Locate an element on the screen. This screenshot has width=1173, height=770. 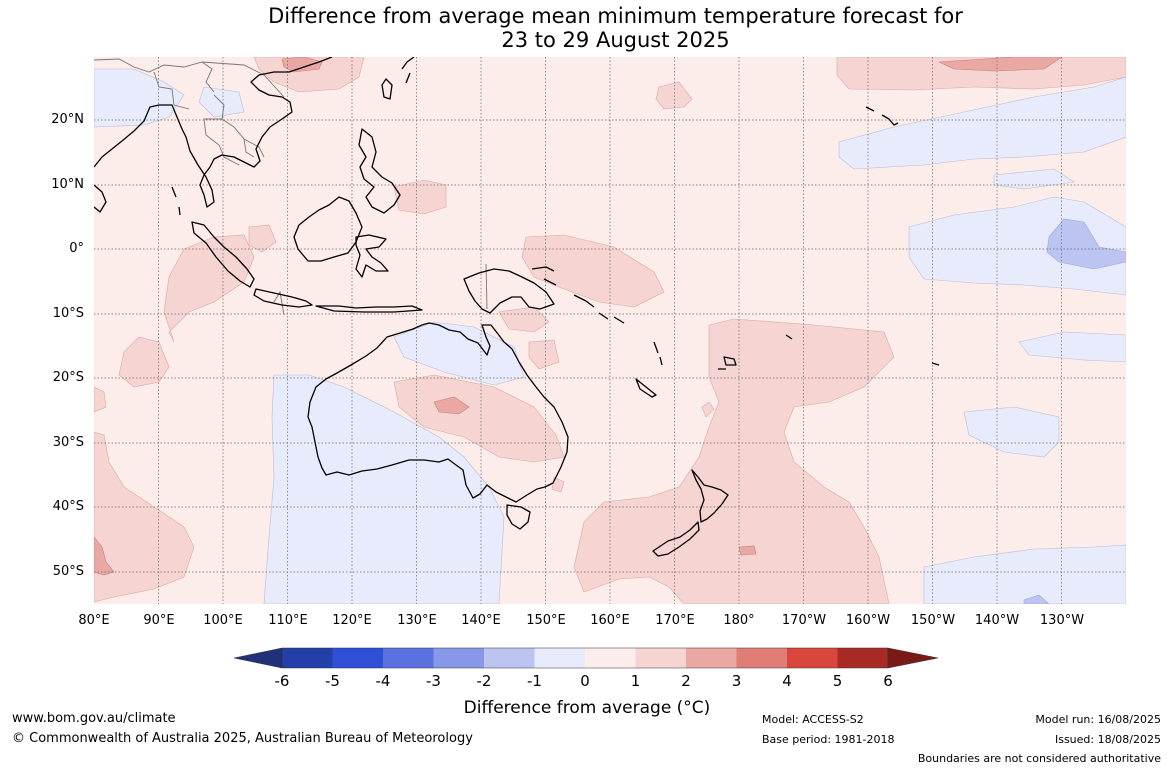
bismarck-coast is located at coordinates (544, 276).